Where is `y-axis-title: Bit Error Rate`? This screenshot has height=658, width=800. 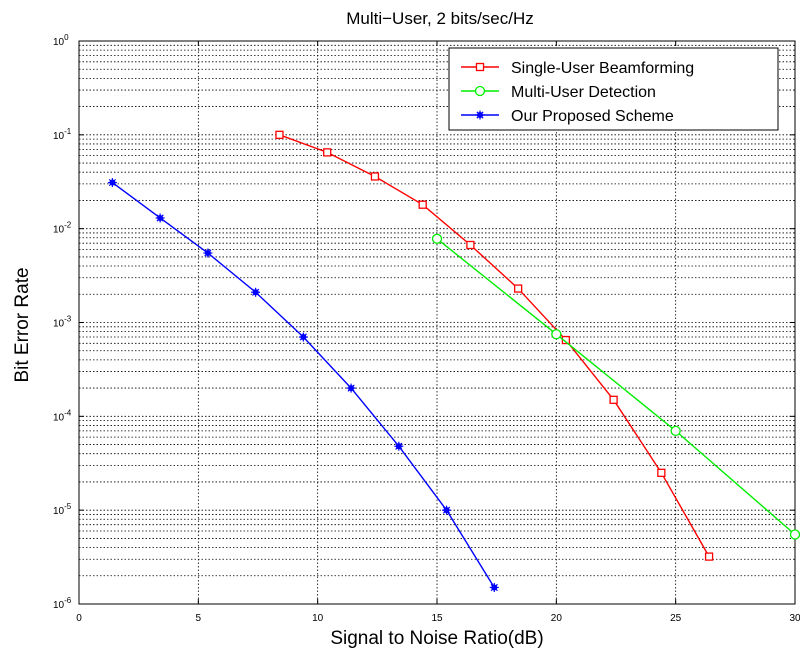
y-axis-title: Bit Error Rate is located at coordinates (22, 324).